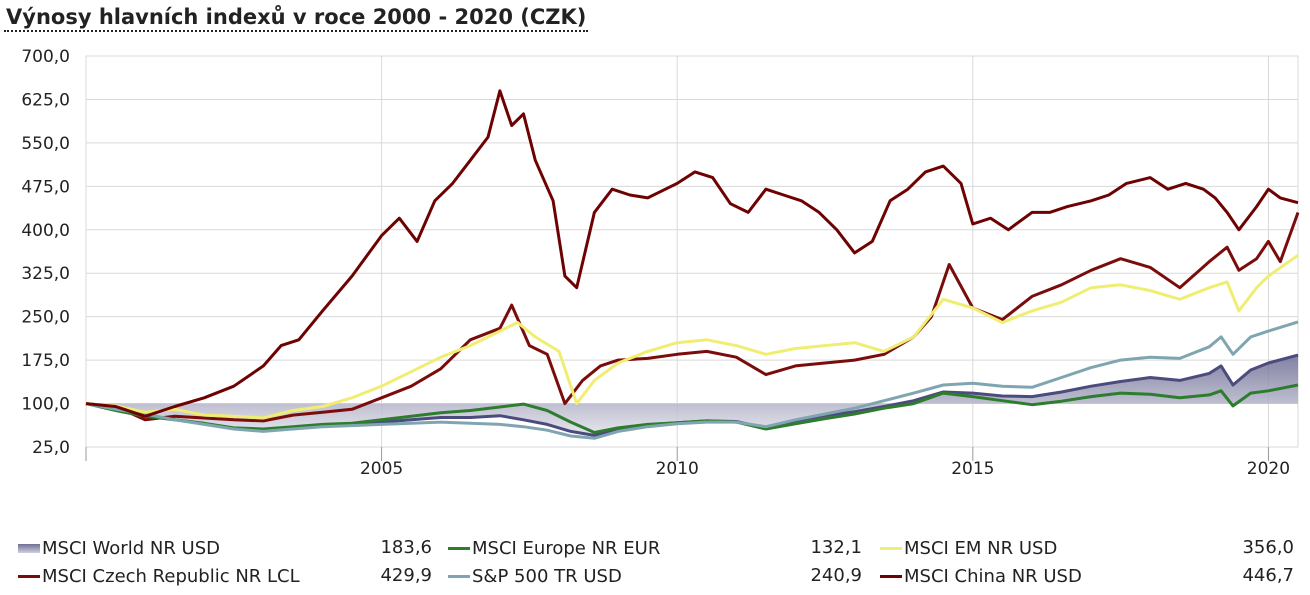 The height and width of the screenshot is (595, 1310). I want to click on x-tick-label: 2005, so click(381, 469).